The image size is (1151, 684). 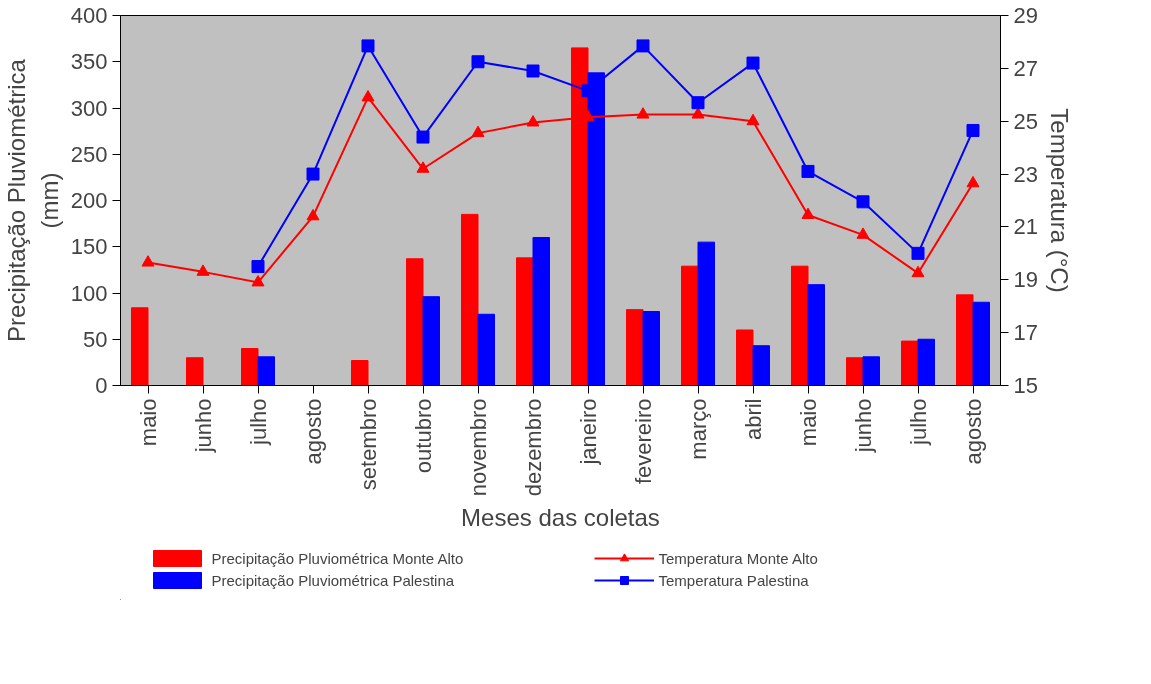 What do you see at coordinates (588, 432) in the screenshot?
I see `x-tick-label: janeiro` at bounding box center [588, 432].